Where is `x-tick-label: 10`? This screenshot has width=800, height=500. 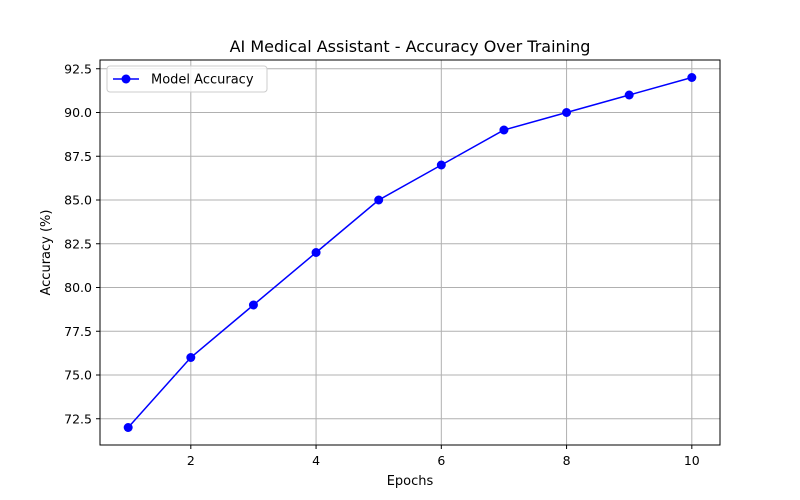
x-tick-label: 10 is located at coordinates (692, 460).